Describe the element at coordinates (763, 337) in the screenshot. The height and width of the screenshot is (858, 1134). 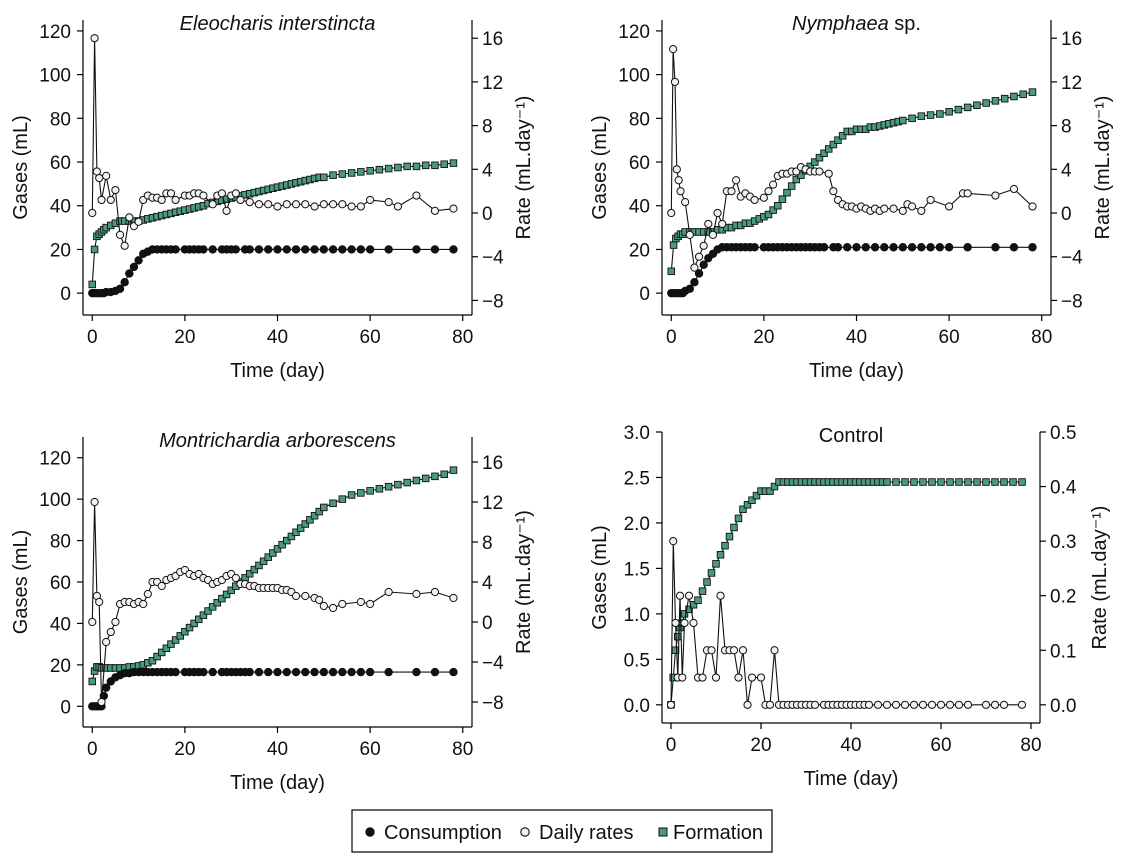
I see `x-tick-label: 20` at that location.